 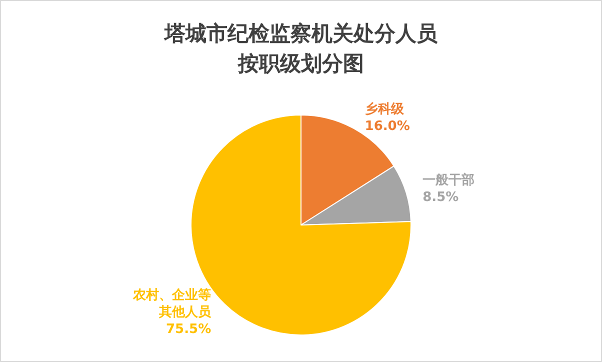 What do you see at coordinates (172, 304) in the screenshot?
I see `slice-label: 农村、企业等其他人员` at bounding box center [172, 304].